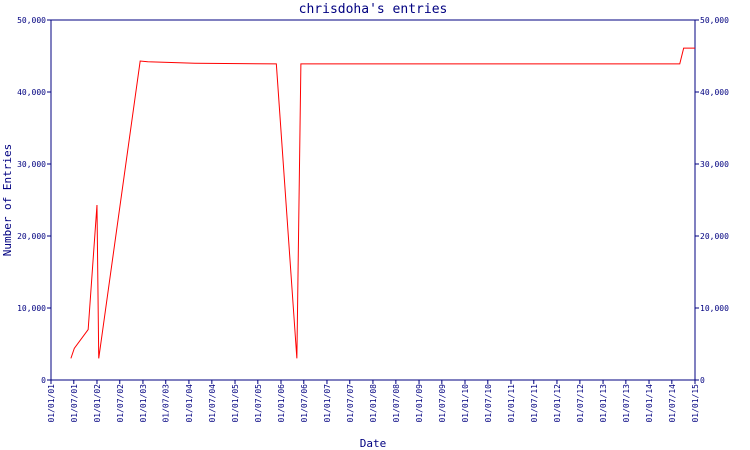 The width and height of the screenshot is (750, 450). Describe the element at coordinates (120, 403) in the screenshot. I see `x-tick-label: 01/07/02` at that location.